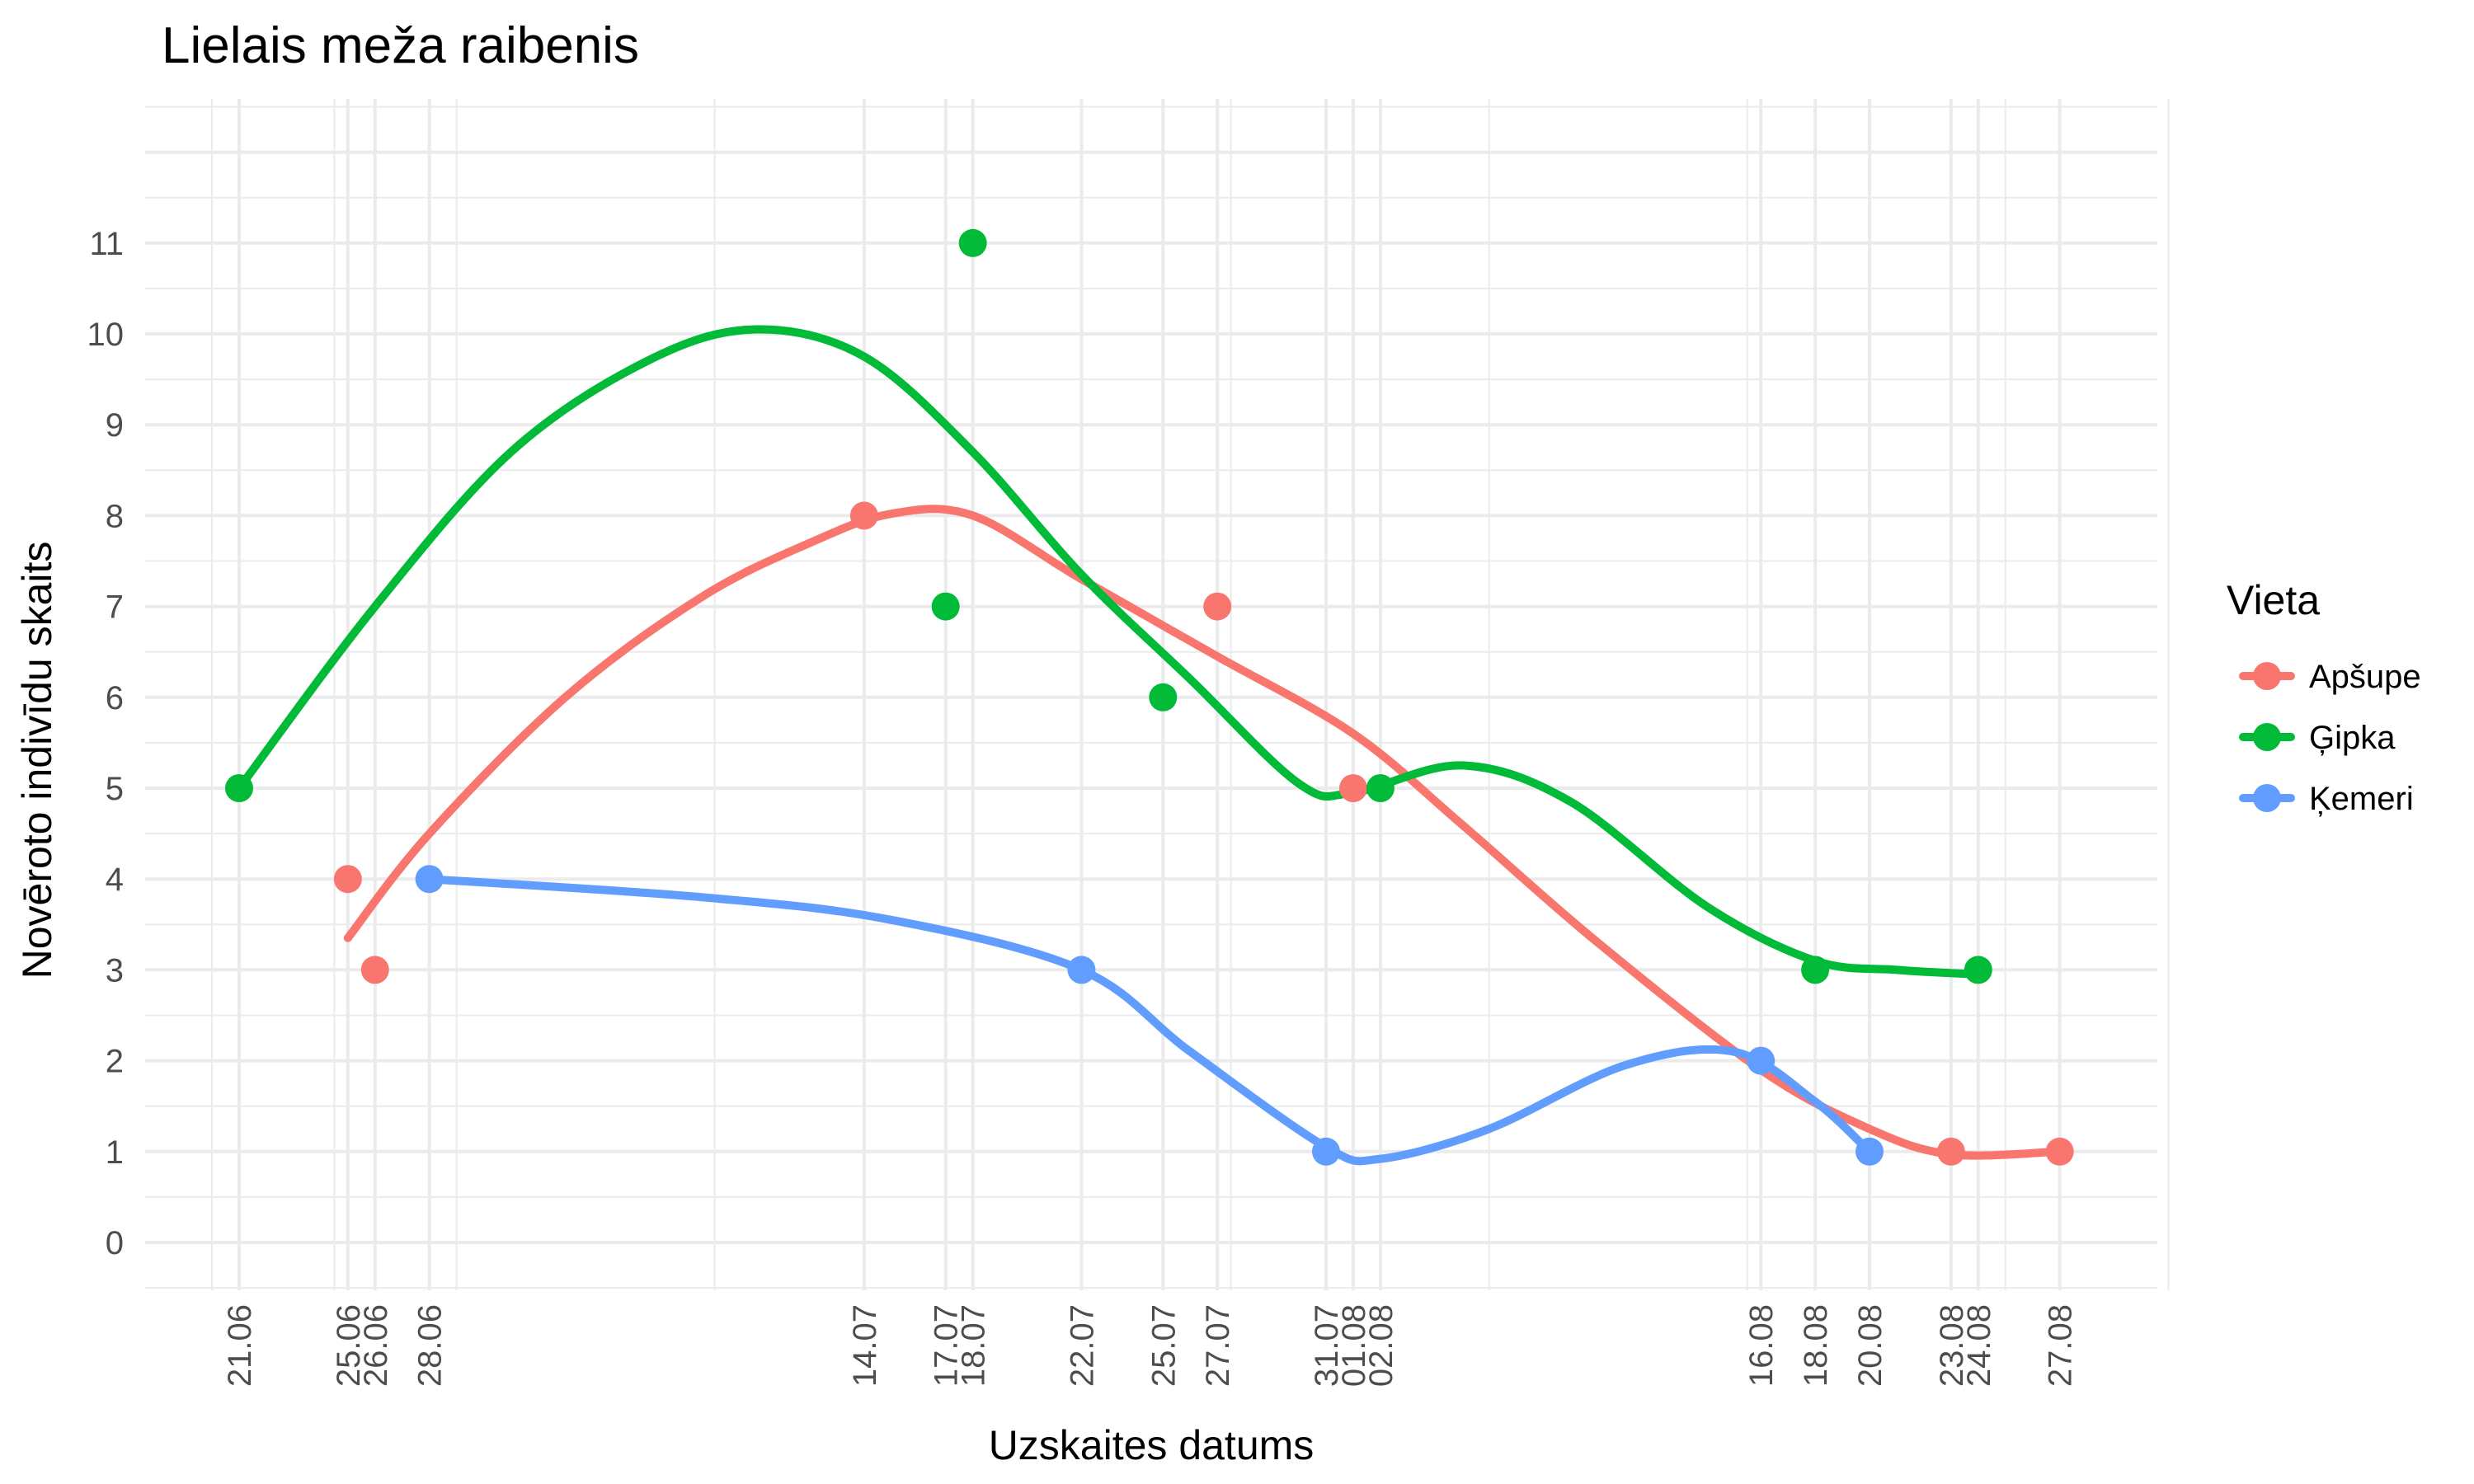 This screenshot has width=2474, height=1484. I want to click on y-tick-label: 10, so click(106, 335).